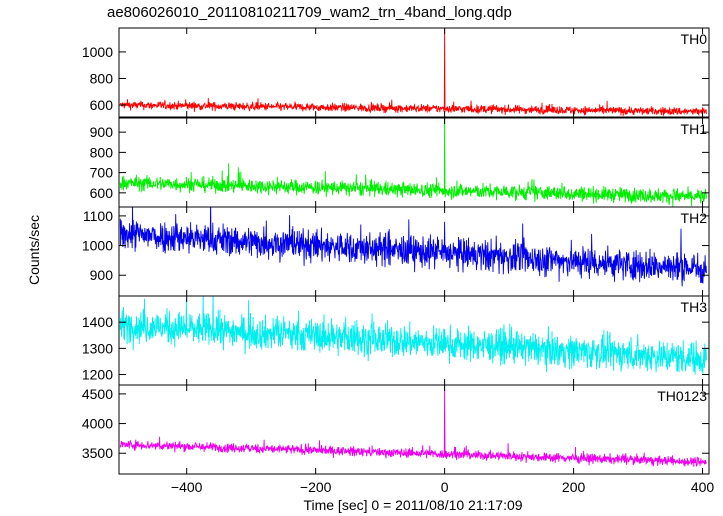 The height and width of the screenshot is (516, 723). What do you see at coordinates (413, 162) in the screenshot?
I see `series-line-th1` at bounding box center [413, 162].